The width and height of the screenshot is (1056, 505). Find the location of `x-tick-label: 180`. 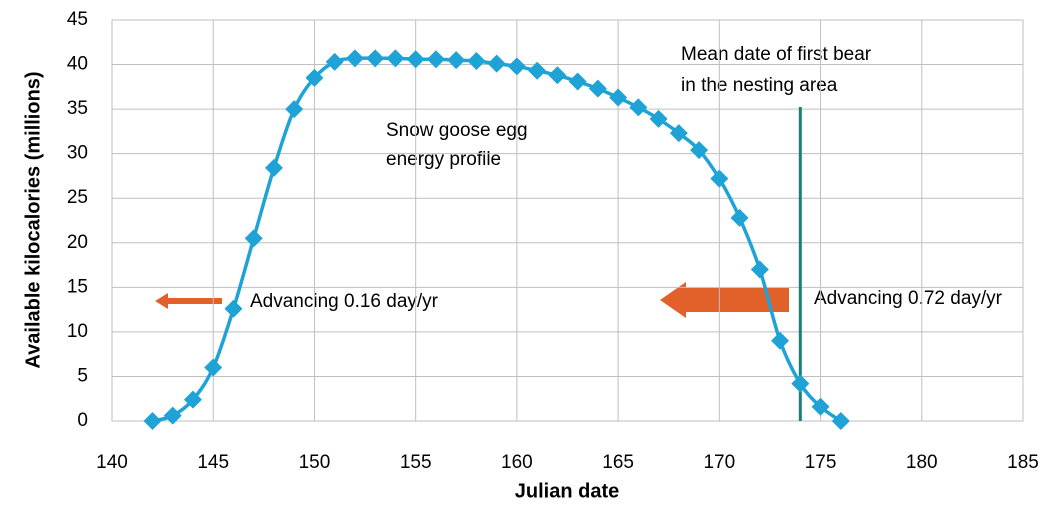

x-tick-label: 180 is located at coordinates (922, 462).